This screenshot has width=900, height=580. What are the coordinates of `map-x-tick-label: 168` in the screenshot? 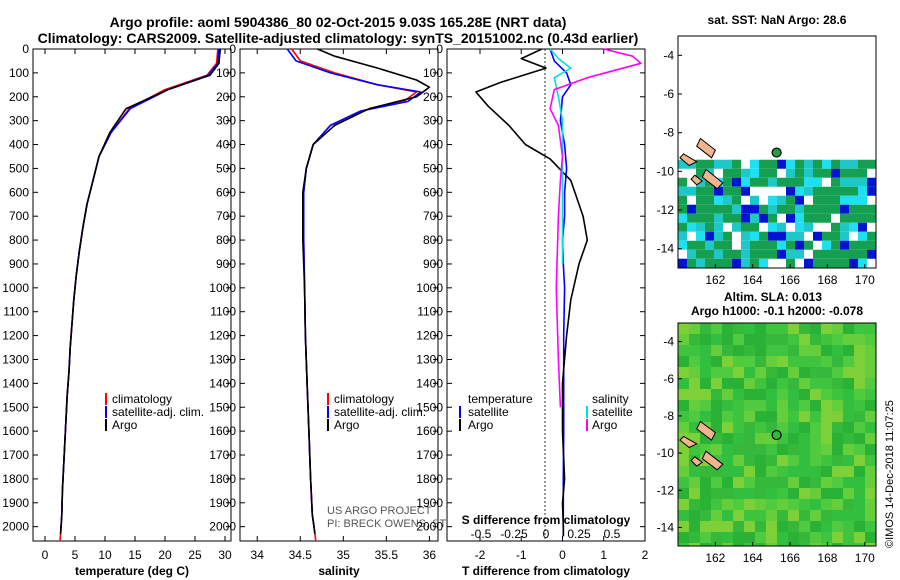 It's located at (827, 558).